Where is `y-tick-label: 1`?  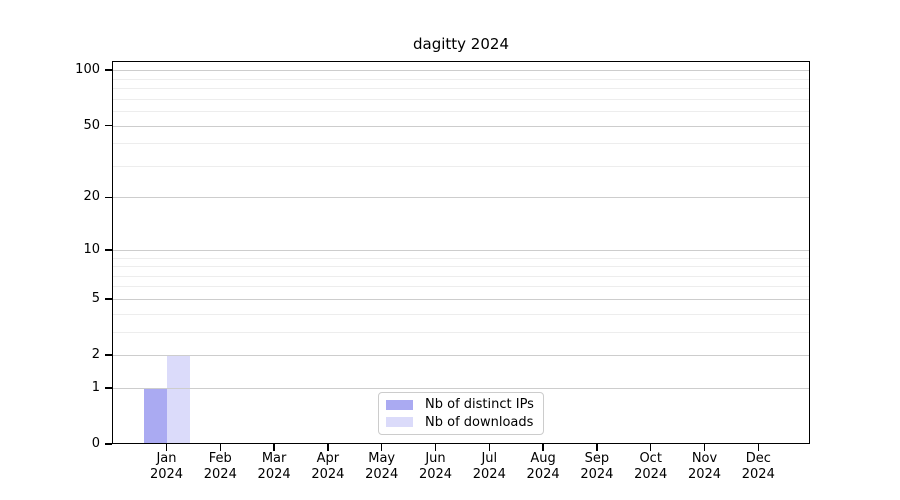 y-tick-label: 1 is located at coordinates (95, 387).